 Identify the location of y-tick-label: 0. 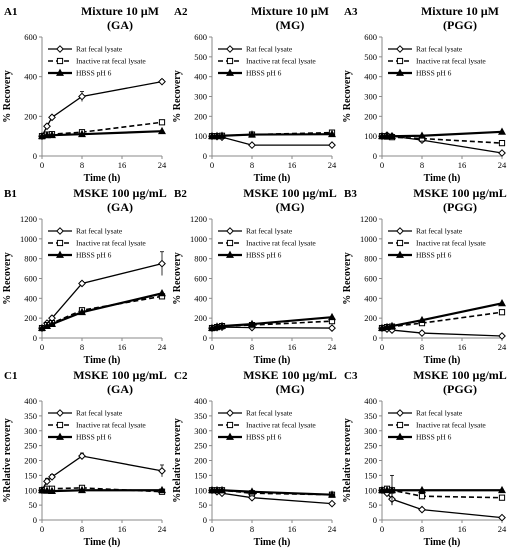
(205, 338).